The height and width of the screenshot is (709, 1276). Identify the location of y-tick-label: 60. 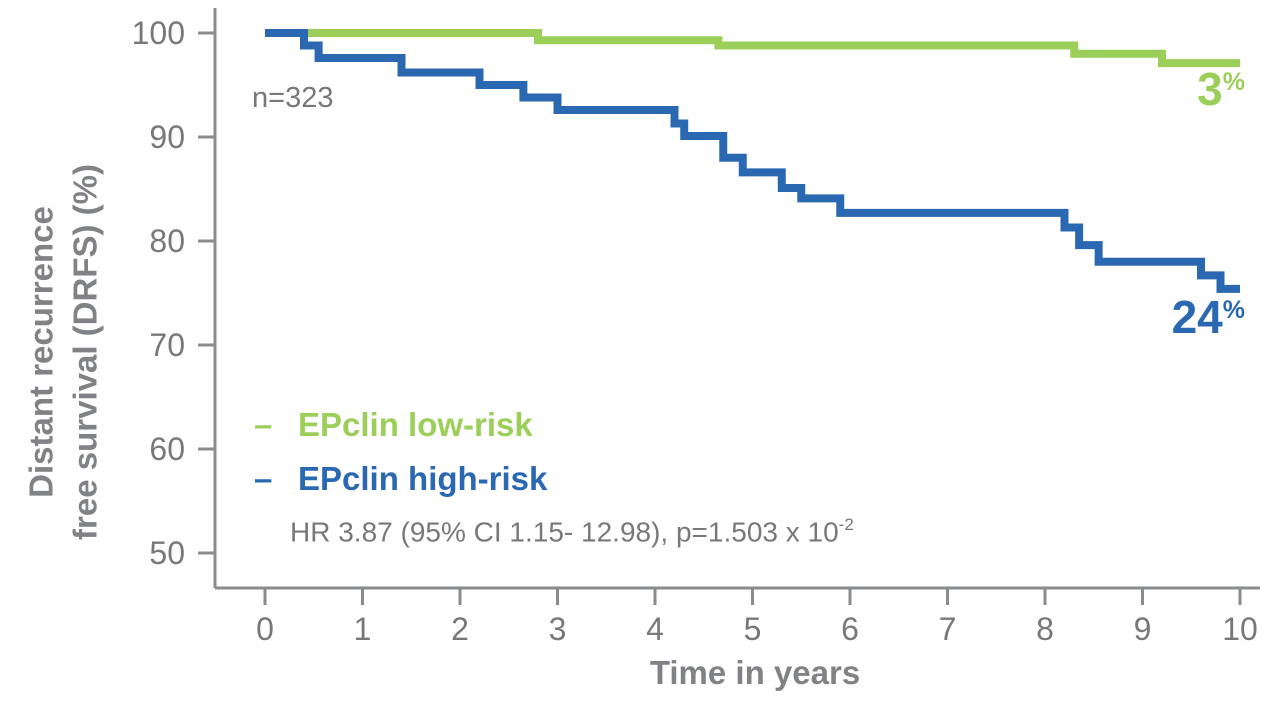
(167, 449).